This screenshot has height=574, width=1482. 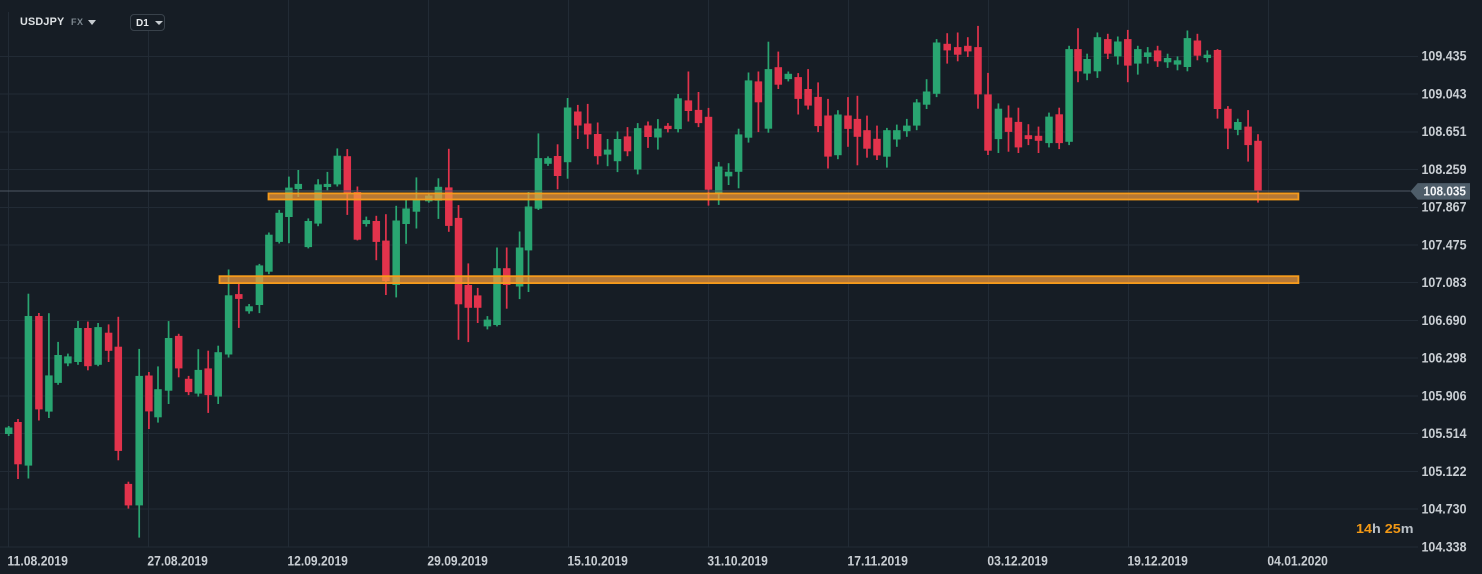 I want to click on svg-text: 104.730, so click(x=1444, y=509).